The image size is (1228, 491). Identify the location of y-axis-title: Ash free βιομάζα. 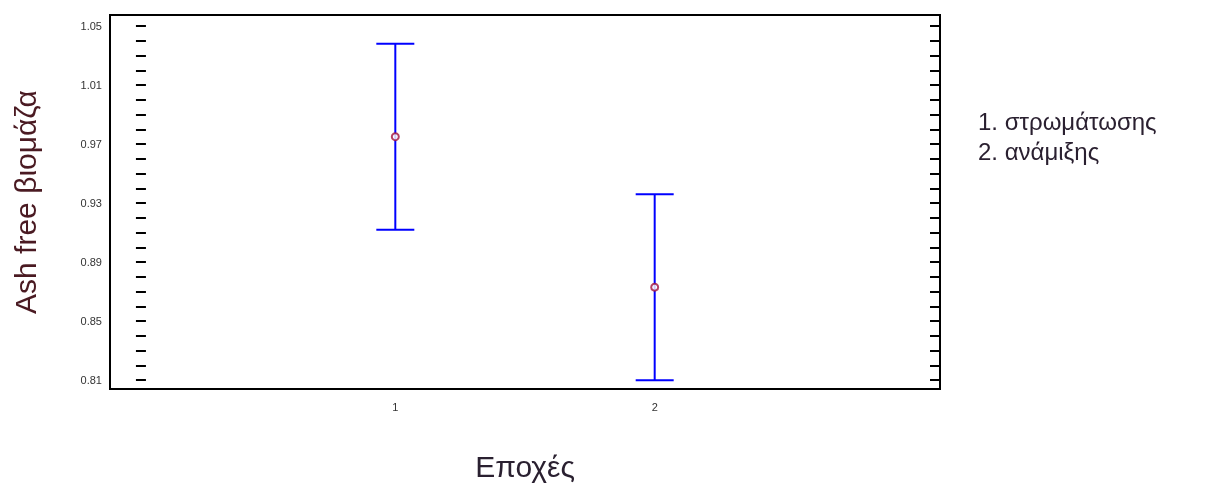
(25, 202).